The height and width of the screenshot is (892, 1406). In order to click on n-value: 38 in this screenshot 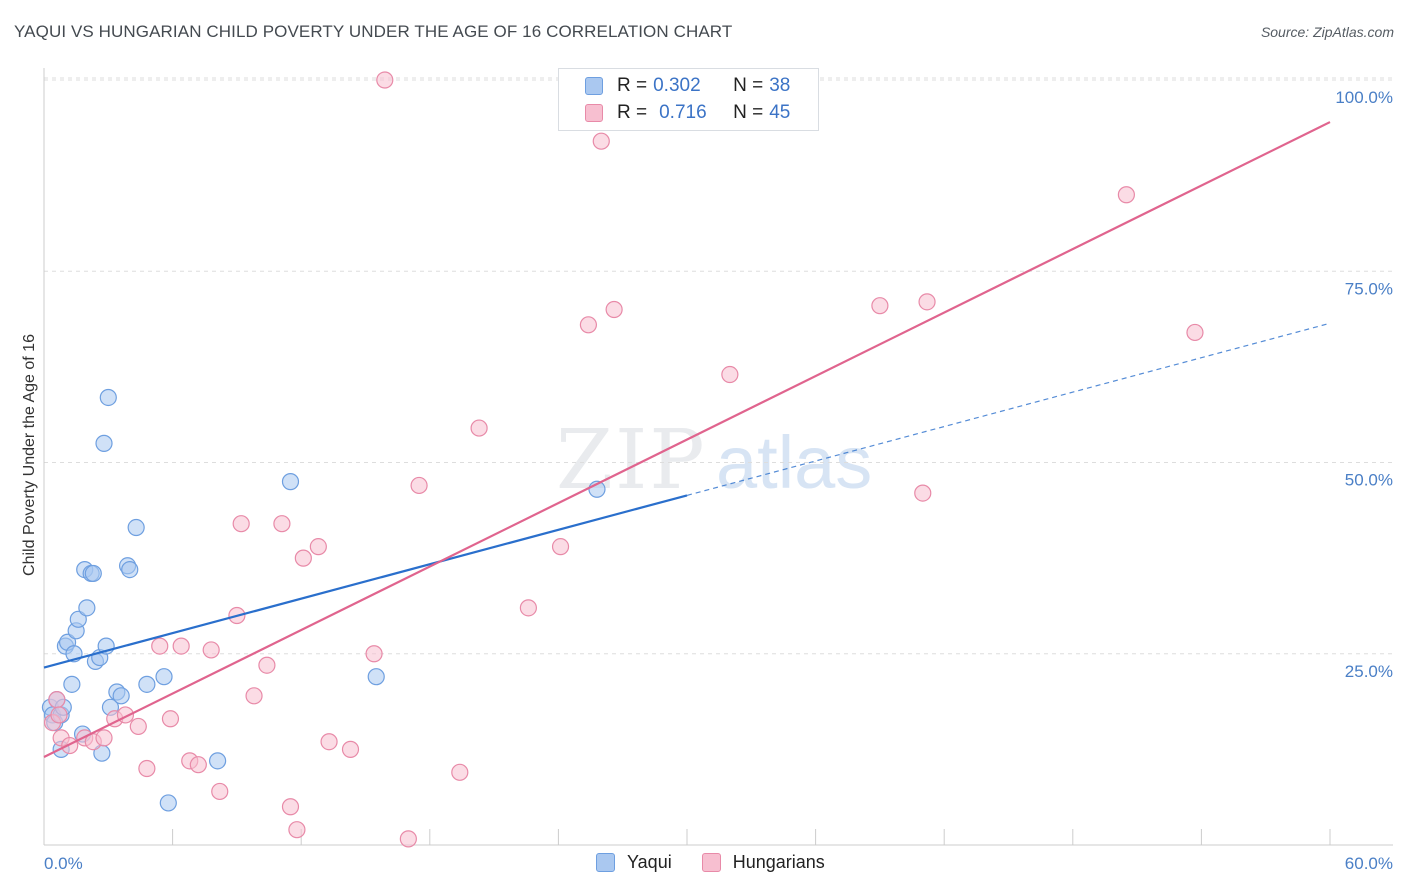, I will do `click(780, 85)`.